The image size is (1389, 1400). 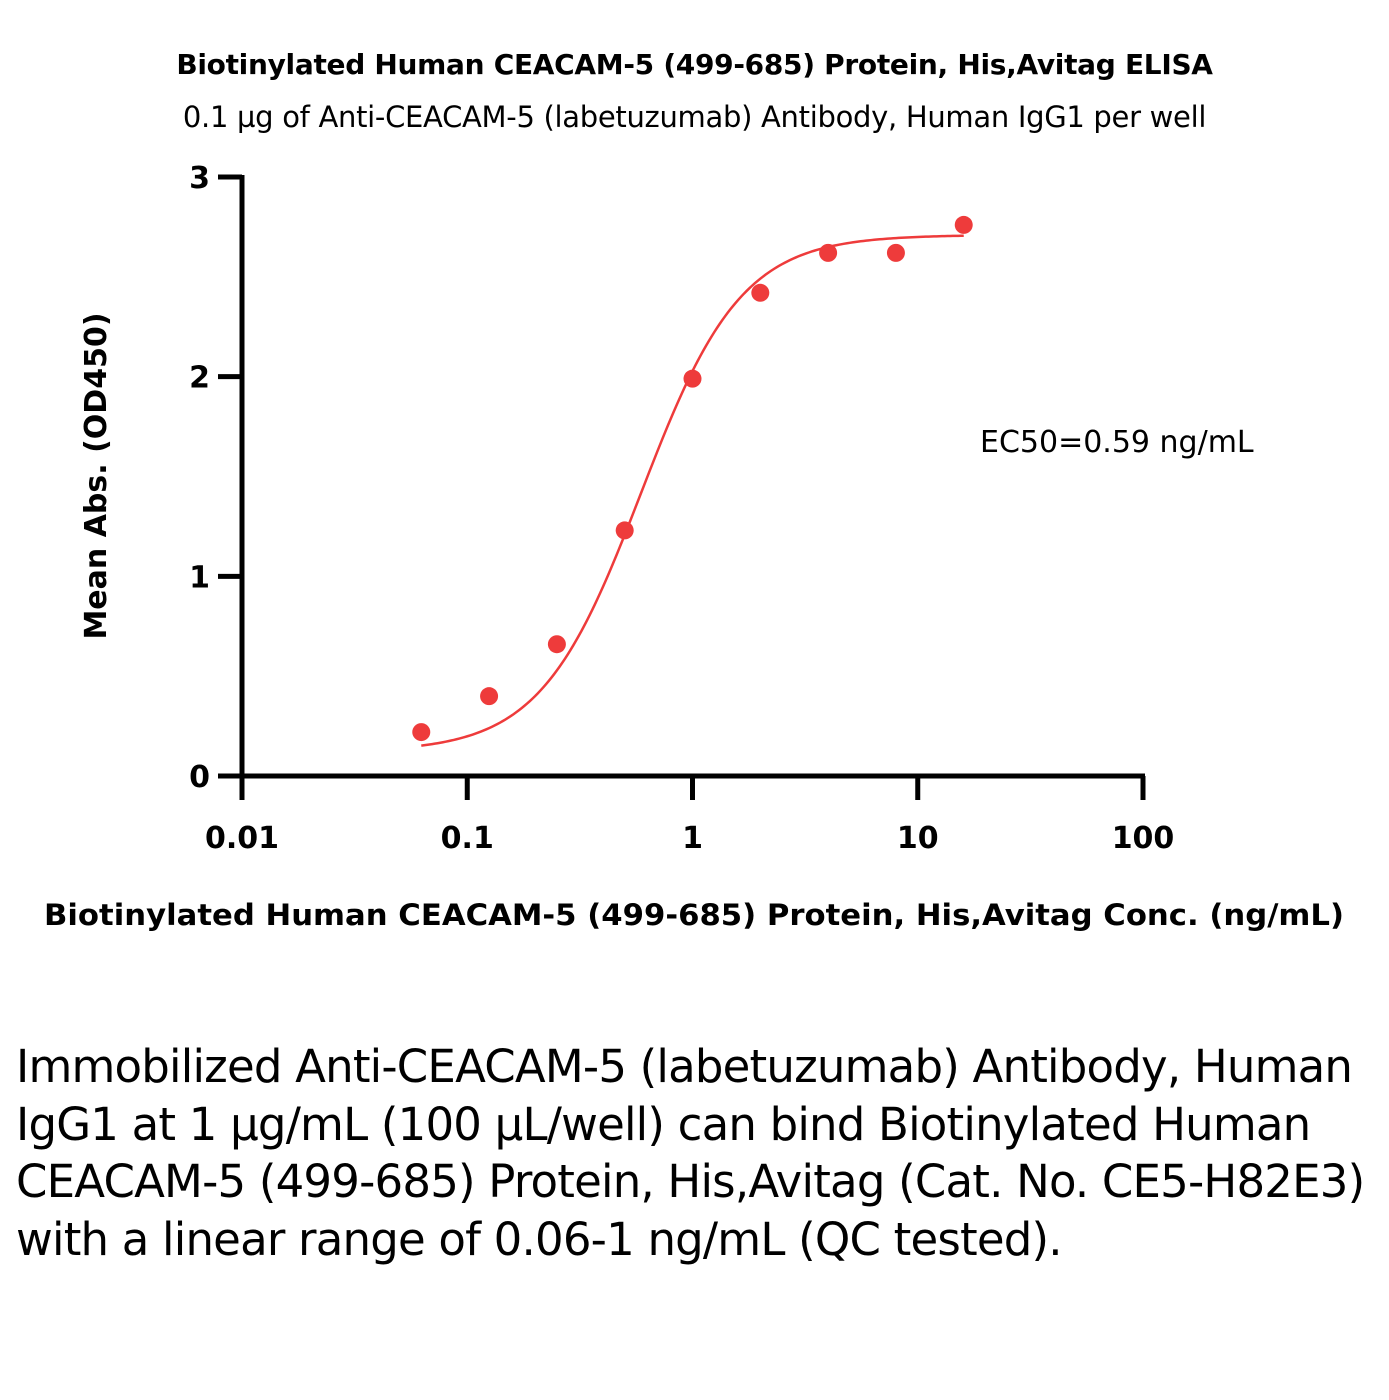 What do you see at coordinates (918, 838) in the screenshot?
I see `x-tick-label: 10` at bounding box center [918, 838].